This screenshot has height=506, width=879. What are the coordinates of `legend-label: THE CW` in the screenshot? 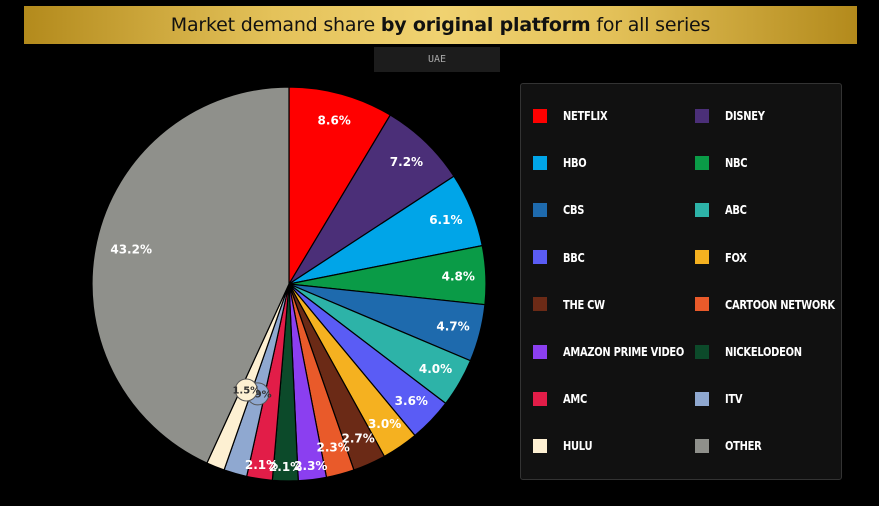 It's located at (584, 304).